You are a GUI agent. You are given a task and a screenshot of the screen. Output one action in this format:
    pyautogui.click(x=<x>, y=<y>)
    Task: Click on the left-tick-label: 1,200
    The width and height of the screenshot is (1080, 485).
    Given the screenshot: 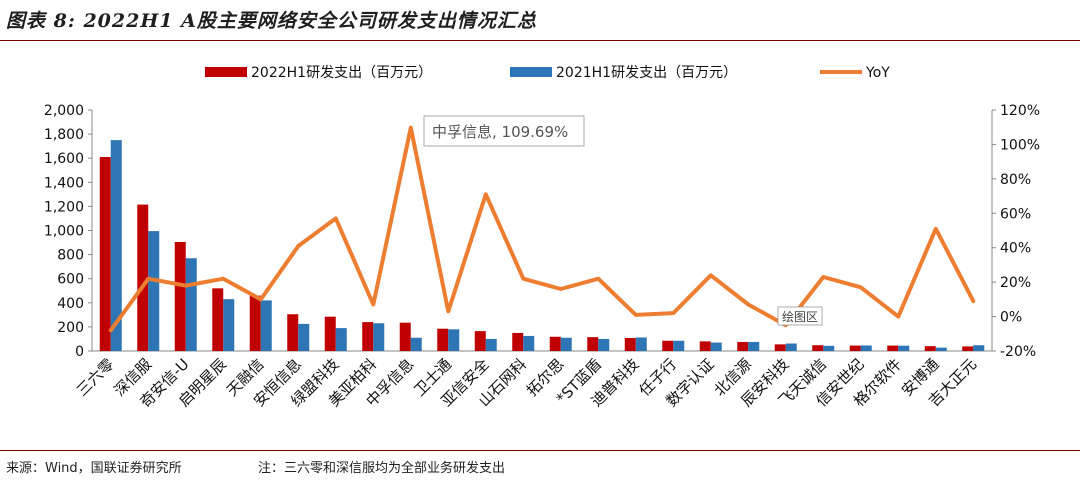 What is the action you would take?
    pyautogui.click(x=64, y=207)
    